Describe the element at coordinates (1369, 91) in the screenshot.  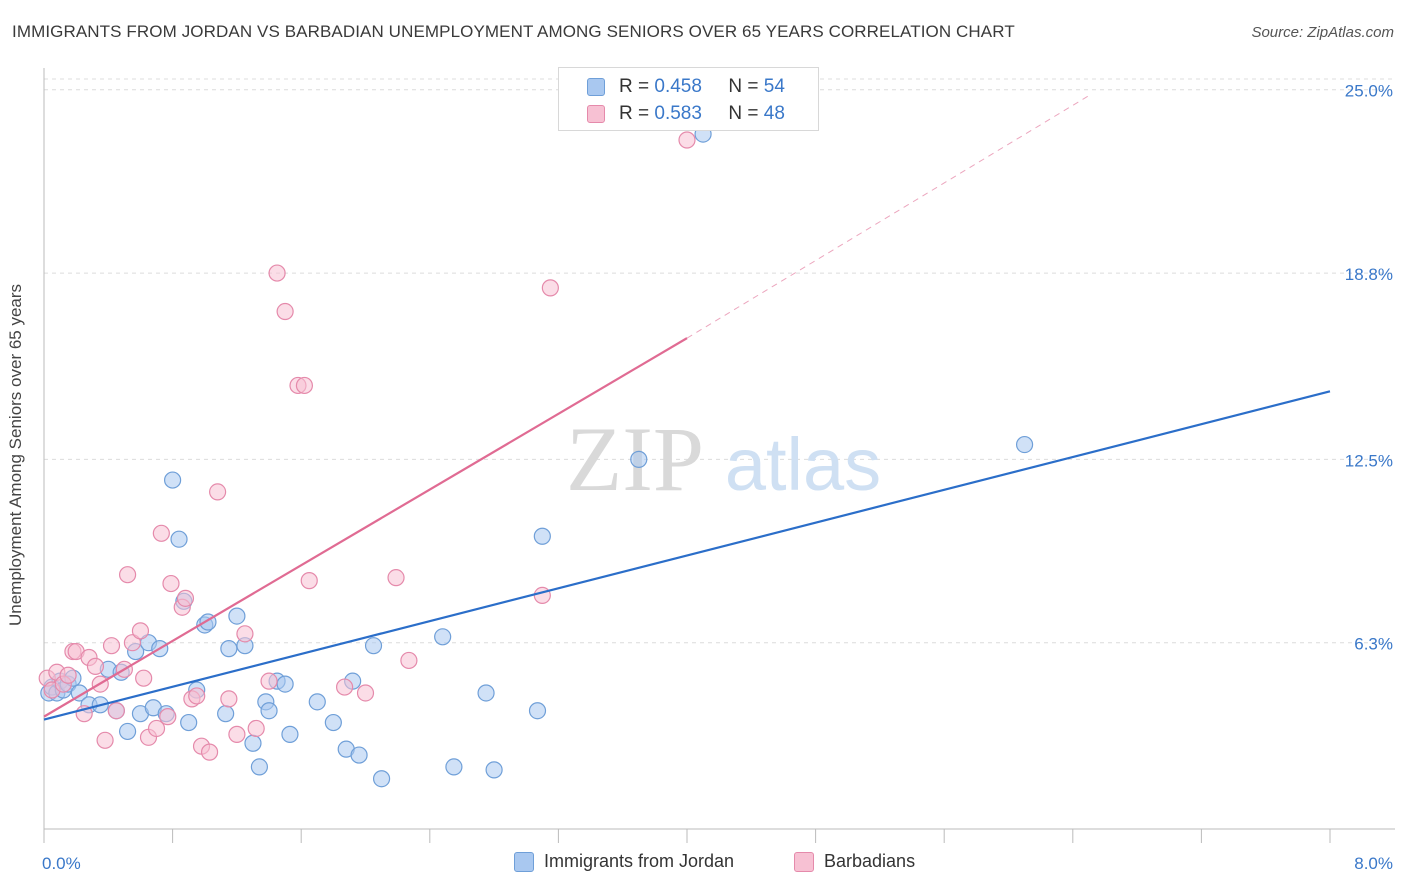
I see `y-tick-label: 25.0%` at that location.